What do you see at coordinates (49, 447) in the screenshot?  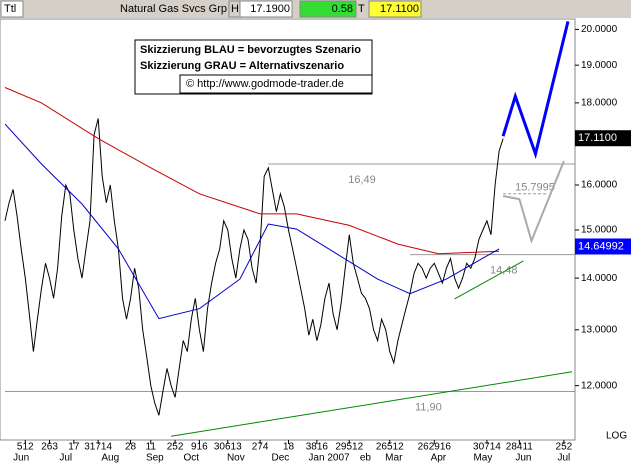 I see `x-minor-label: 263` at bounding box center [49, 447].